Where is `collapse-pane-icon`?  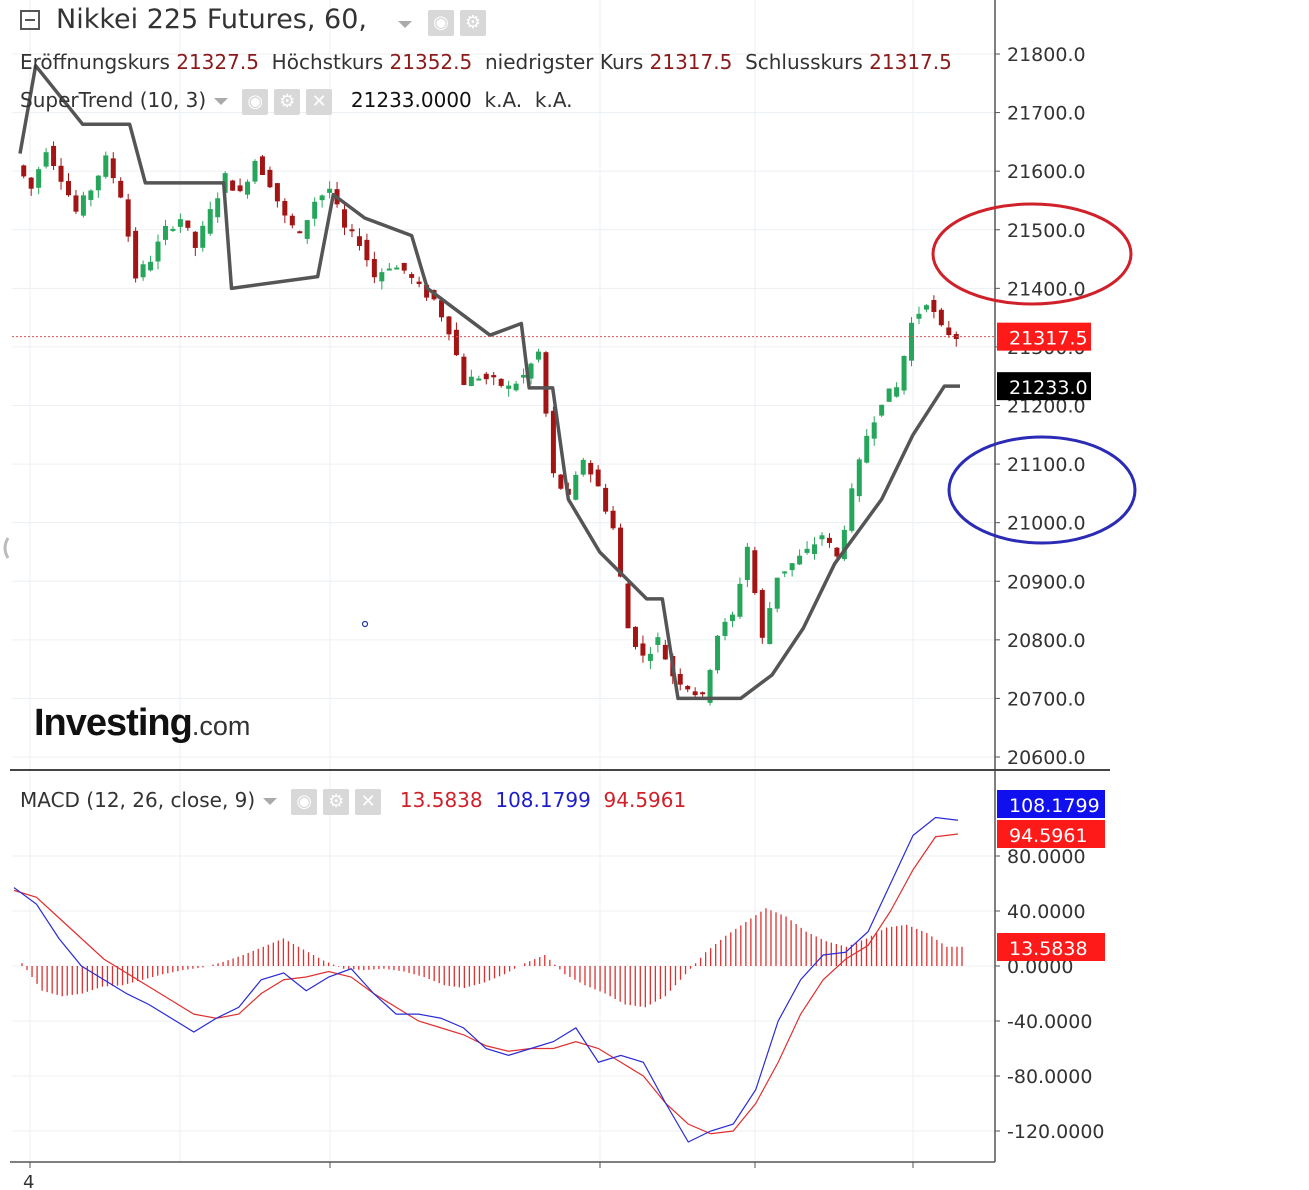
collapse-pane-icon is located at coordinates (30, 20).